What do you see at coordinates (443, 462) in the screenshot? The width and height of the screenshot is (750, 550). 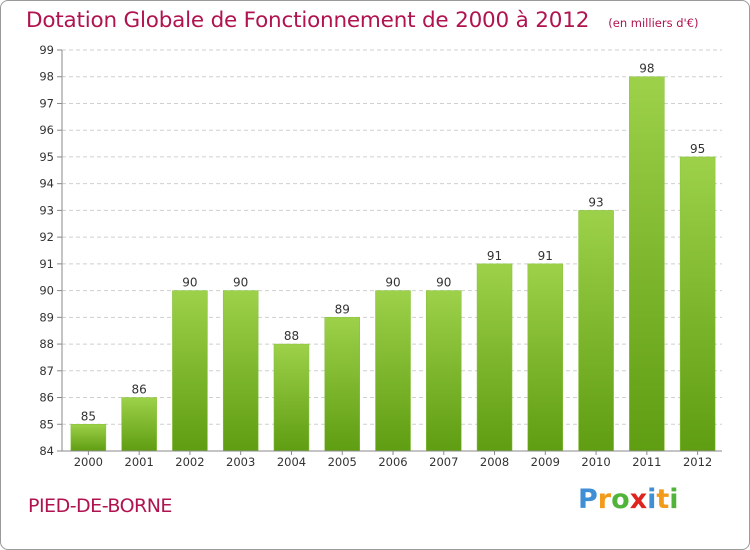 I see `x-tick-label: 2007` at bounding box center [443, 462].